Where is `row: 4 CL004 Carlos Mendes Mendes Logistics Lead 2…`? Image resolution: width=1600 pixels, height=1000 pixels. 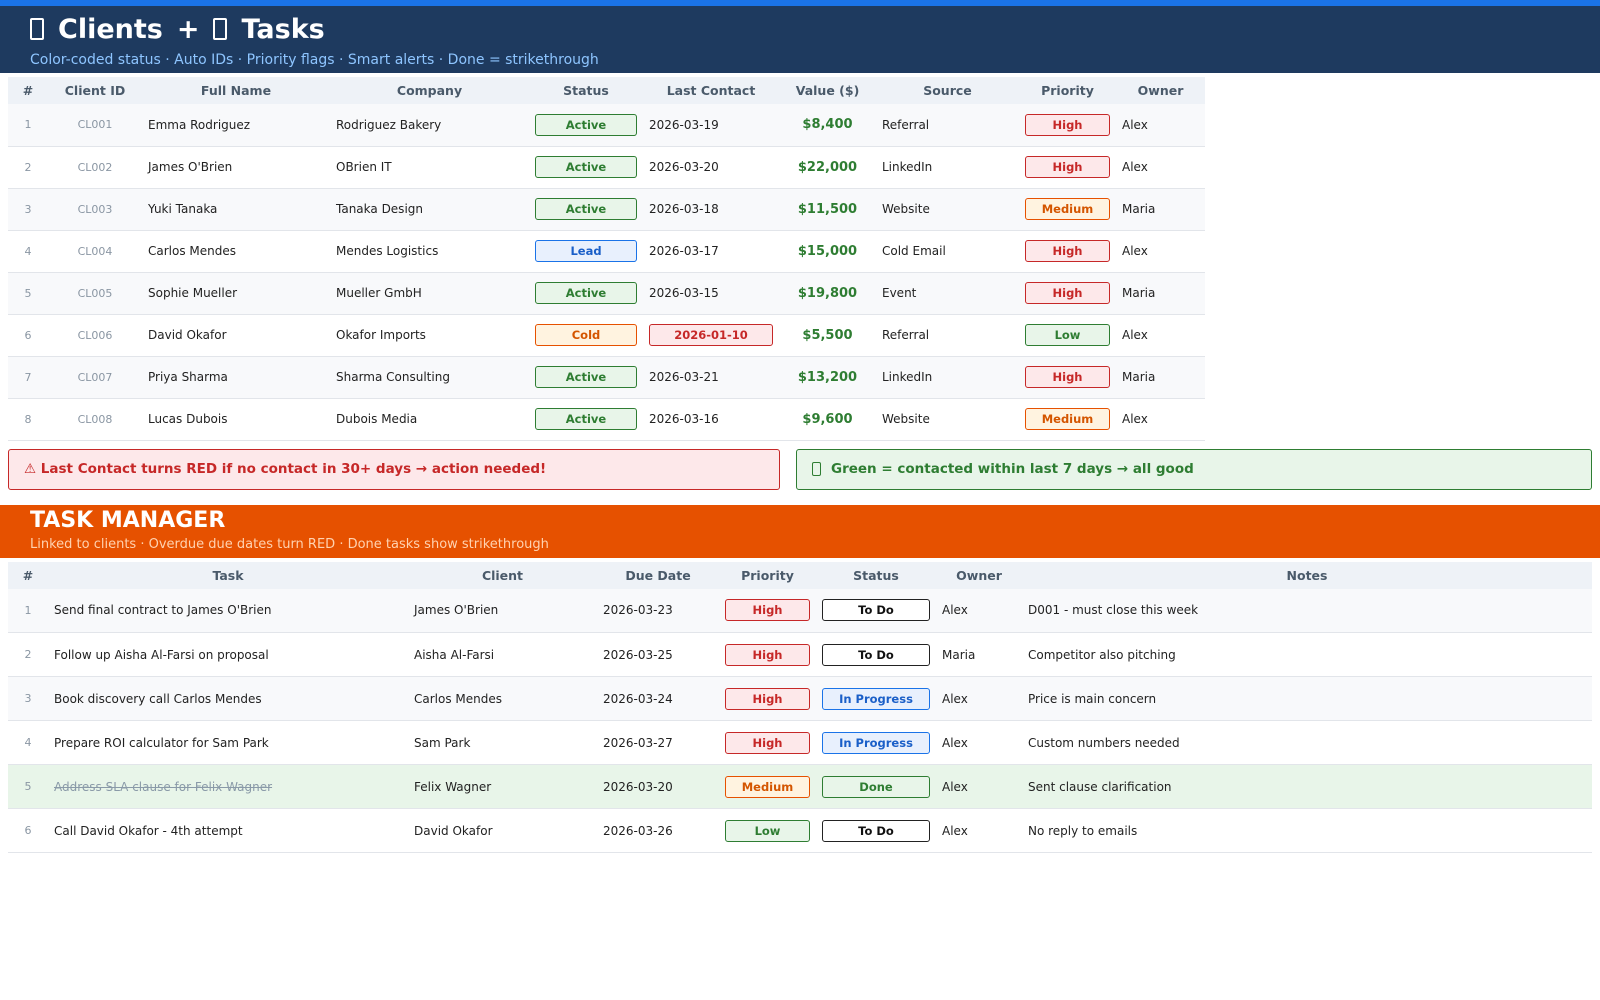
row: 4 CL004 Carlos Mendes Mendes Logistics Lead 2… is located at coordinates (606, 251).